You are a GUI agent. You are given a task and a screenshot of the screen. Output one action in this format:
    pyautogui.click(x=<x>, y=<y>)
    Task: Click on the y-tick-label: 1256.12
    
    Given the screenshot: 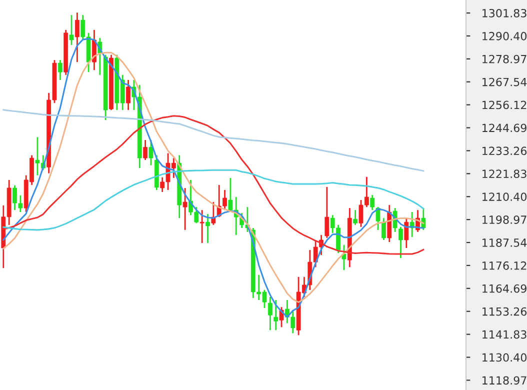 What is the action you would take?
    pyautogui.click(x=504, y=105)
    